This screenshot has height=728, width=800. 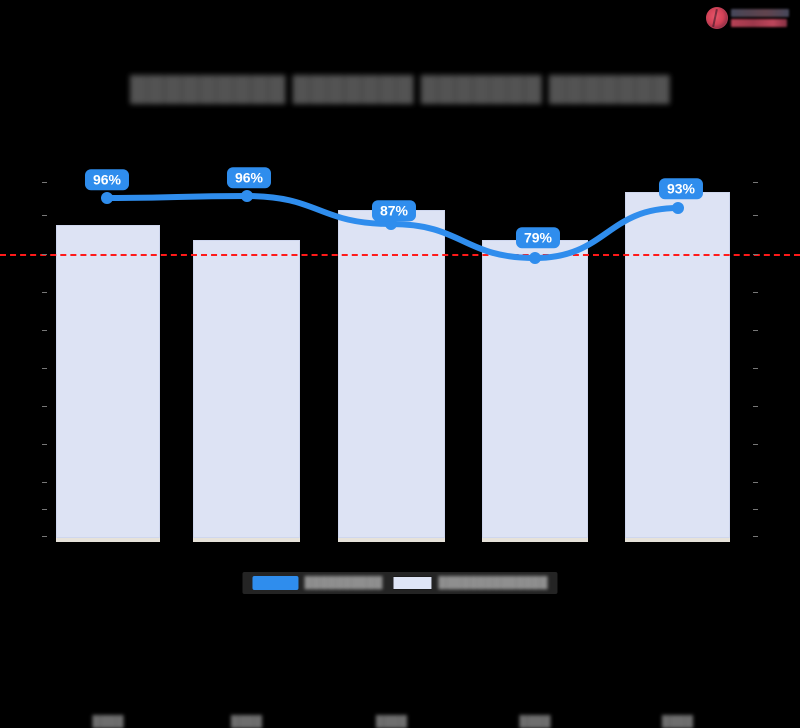 I want to click on data-label: 87%, so click(x=394, y=211).